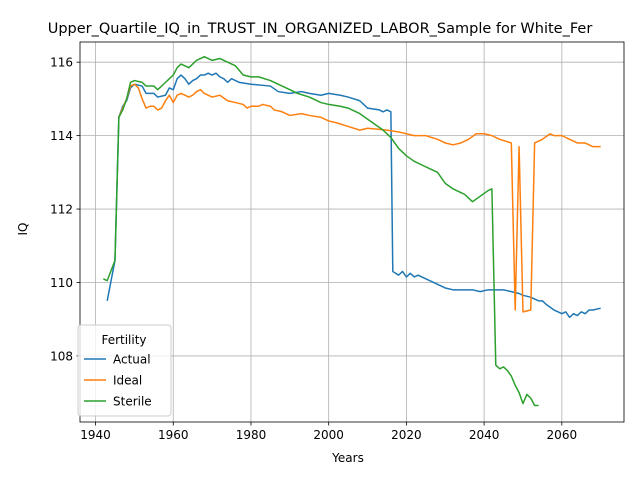 The image size is (640, 480). What do you see at coordinates (61, 283) in the screenshot?
I see `y-tick-label: 110` at bounding box center [61, 283].